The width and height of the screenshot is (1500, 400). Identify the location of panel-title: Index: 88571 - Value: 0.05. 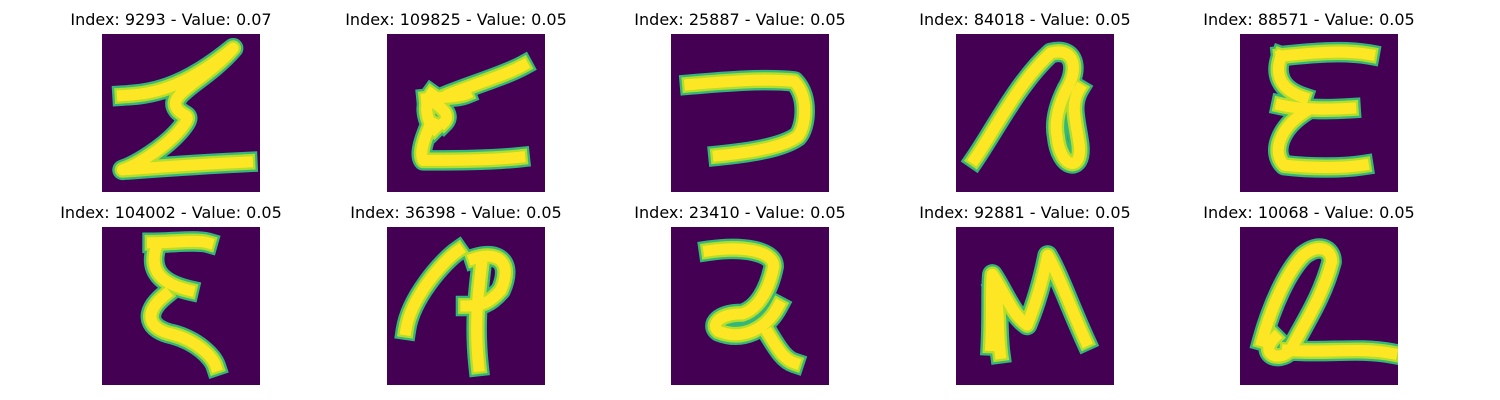
(1309, 19).